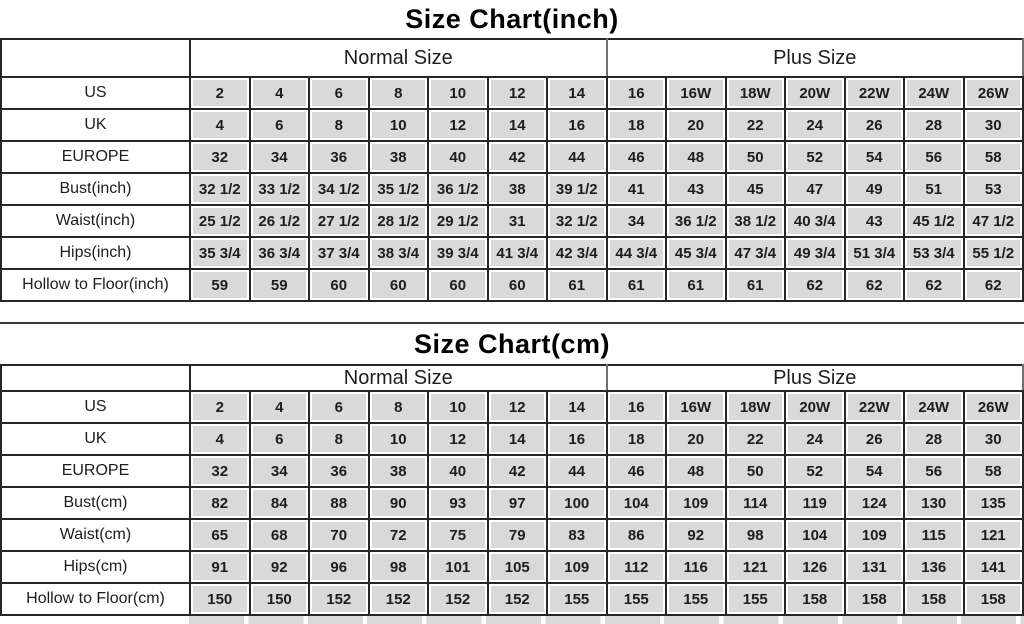 The image size is (1024, 624). I want to click on chart-title-cm: Size Chart(cm), so click(512, 344).